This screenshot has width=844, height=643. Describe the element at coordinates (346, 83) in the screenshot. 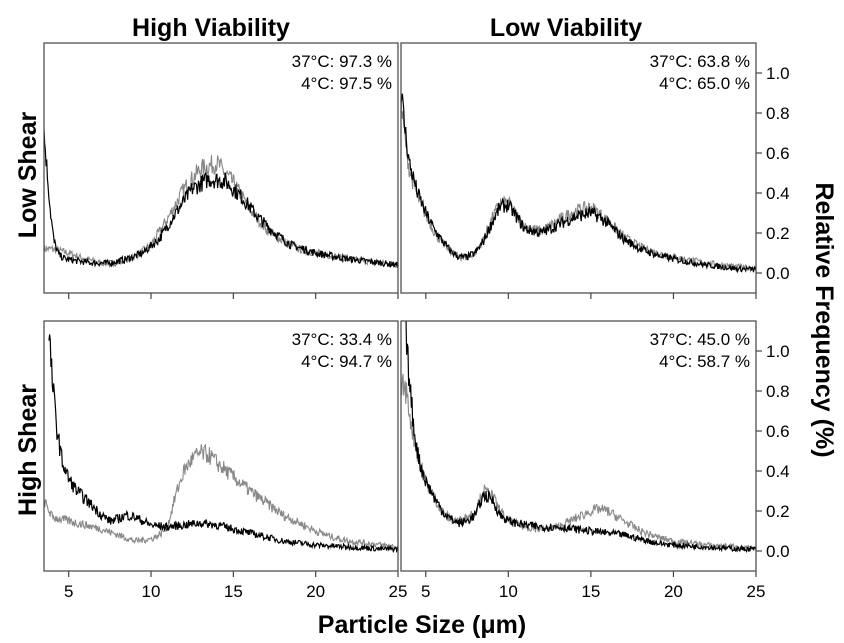

I see `viability-annotation: 4°C: 97.5 %` at that location.